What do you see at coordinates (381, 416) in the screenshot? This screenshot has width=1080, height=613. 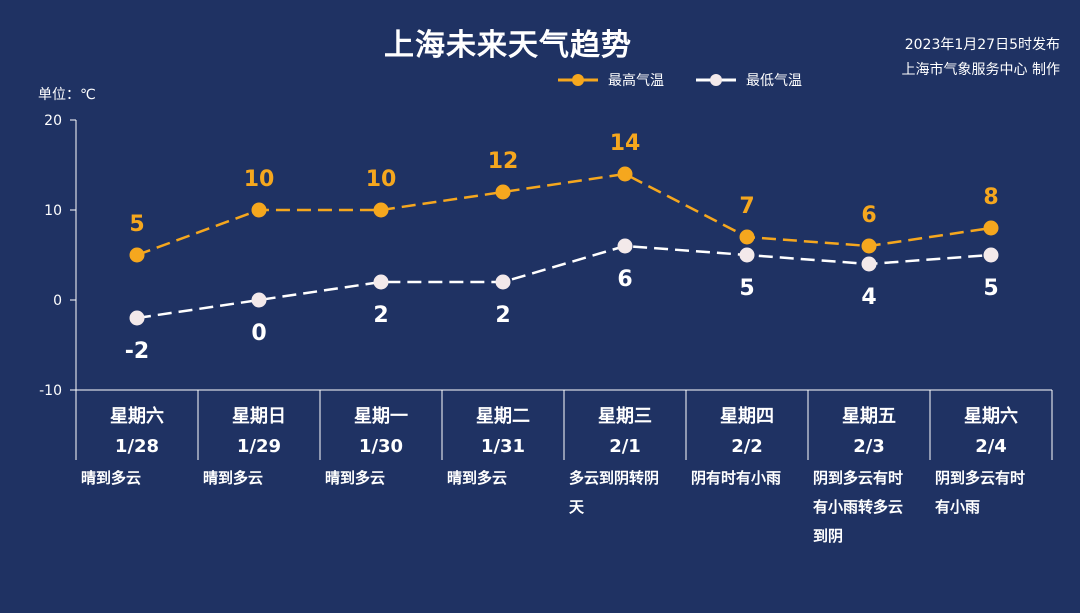 I see `x-weekday-label: 星期一` at bounding box center [381, 416].